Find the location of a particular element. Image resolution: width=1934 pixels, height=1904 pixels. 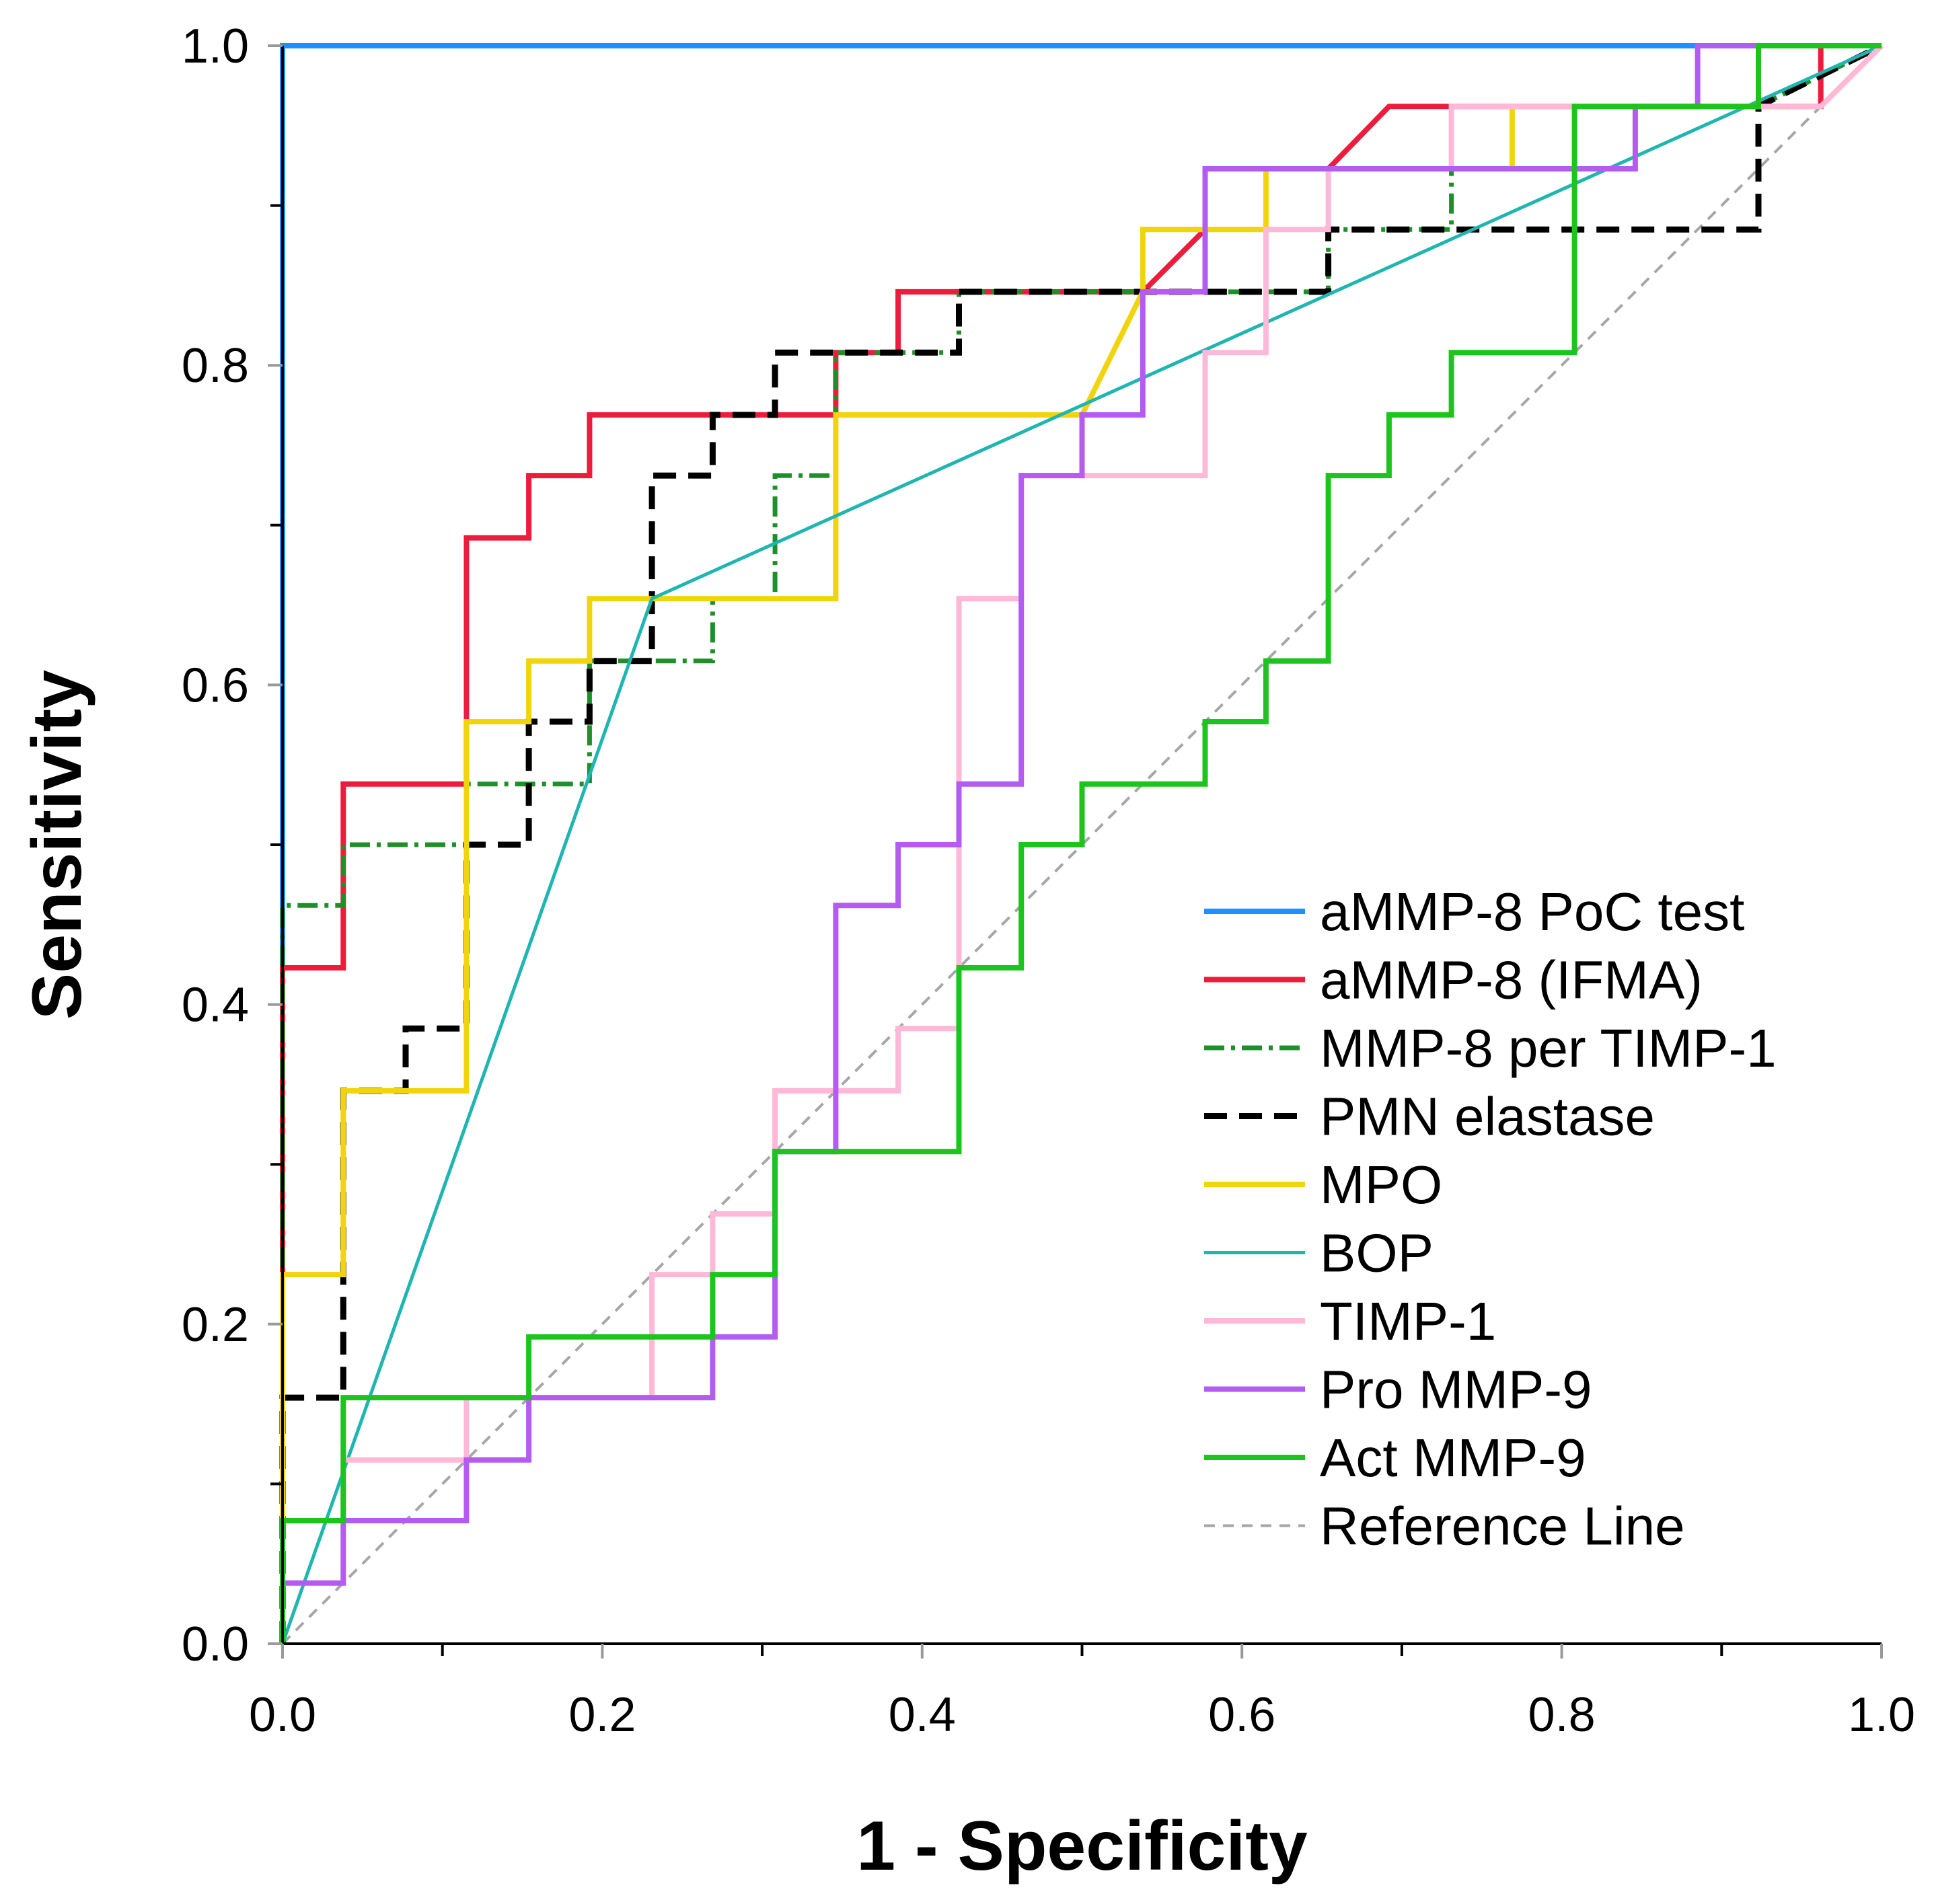

x-tick-label: 0.6 is located at coordinates (1241, 1715).